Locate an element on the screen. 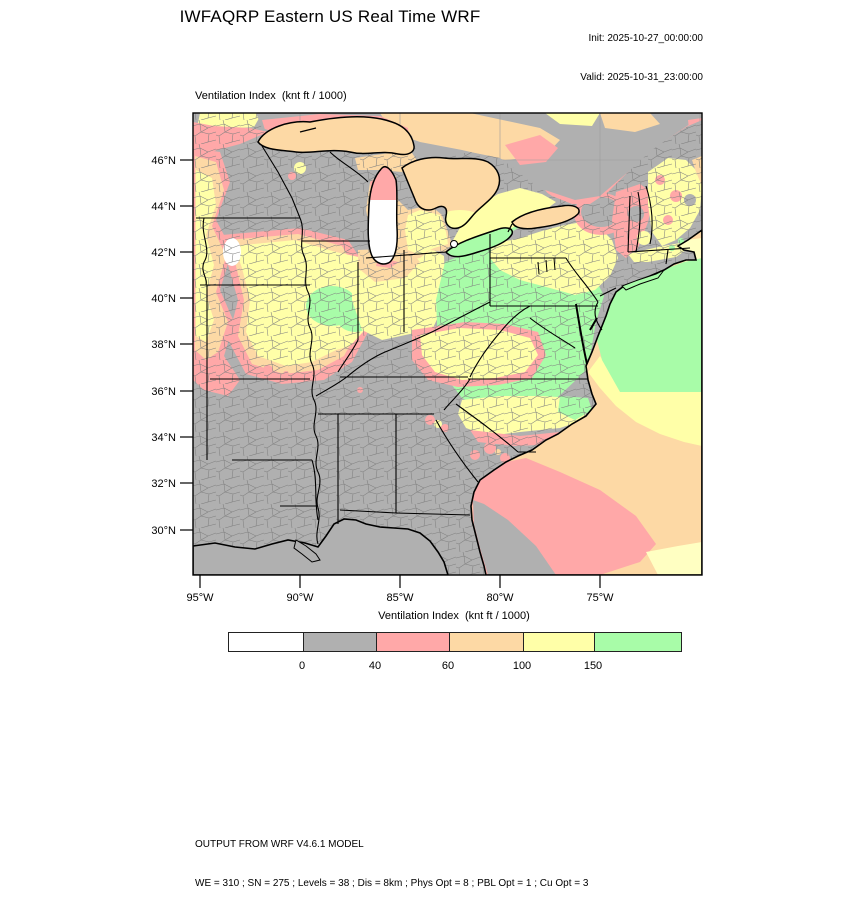 Image resolution: width=850 pixels, height=903 pixels. model-version-line: OUTPUT FROM WRF V4.6.1 MODEL is located at coordinates (279, 844).